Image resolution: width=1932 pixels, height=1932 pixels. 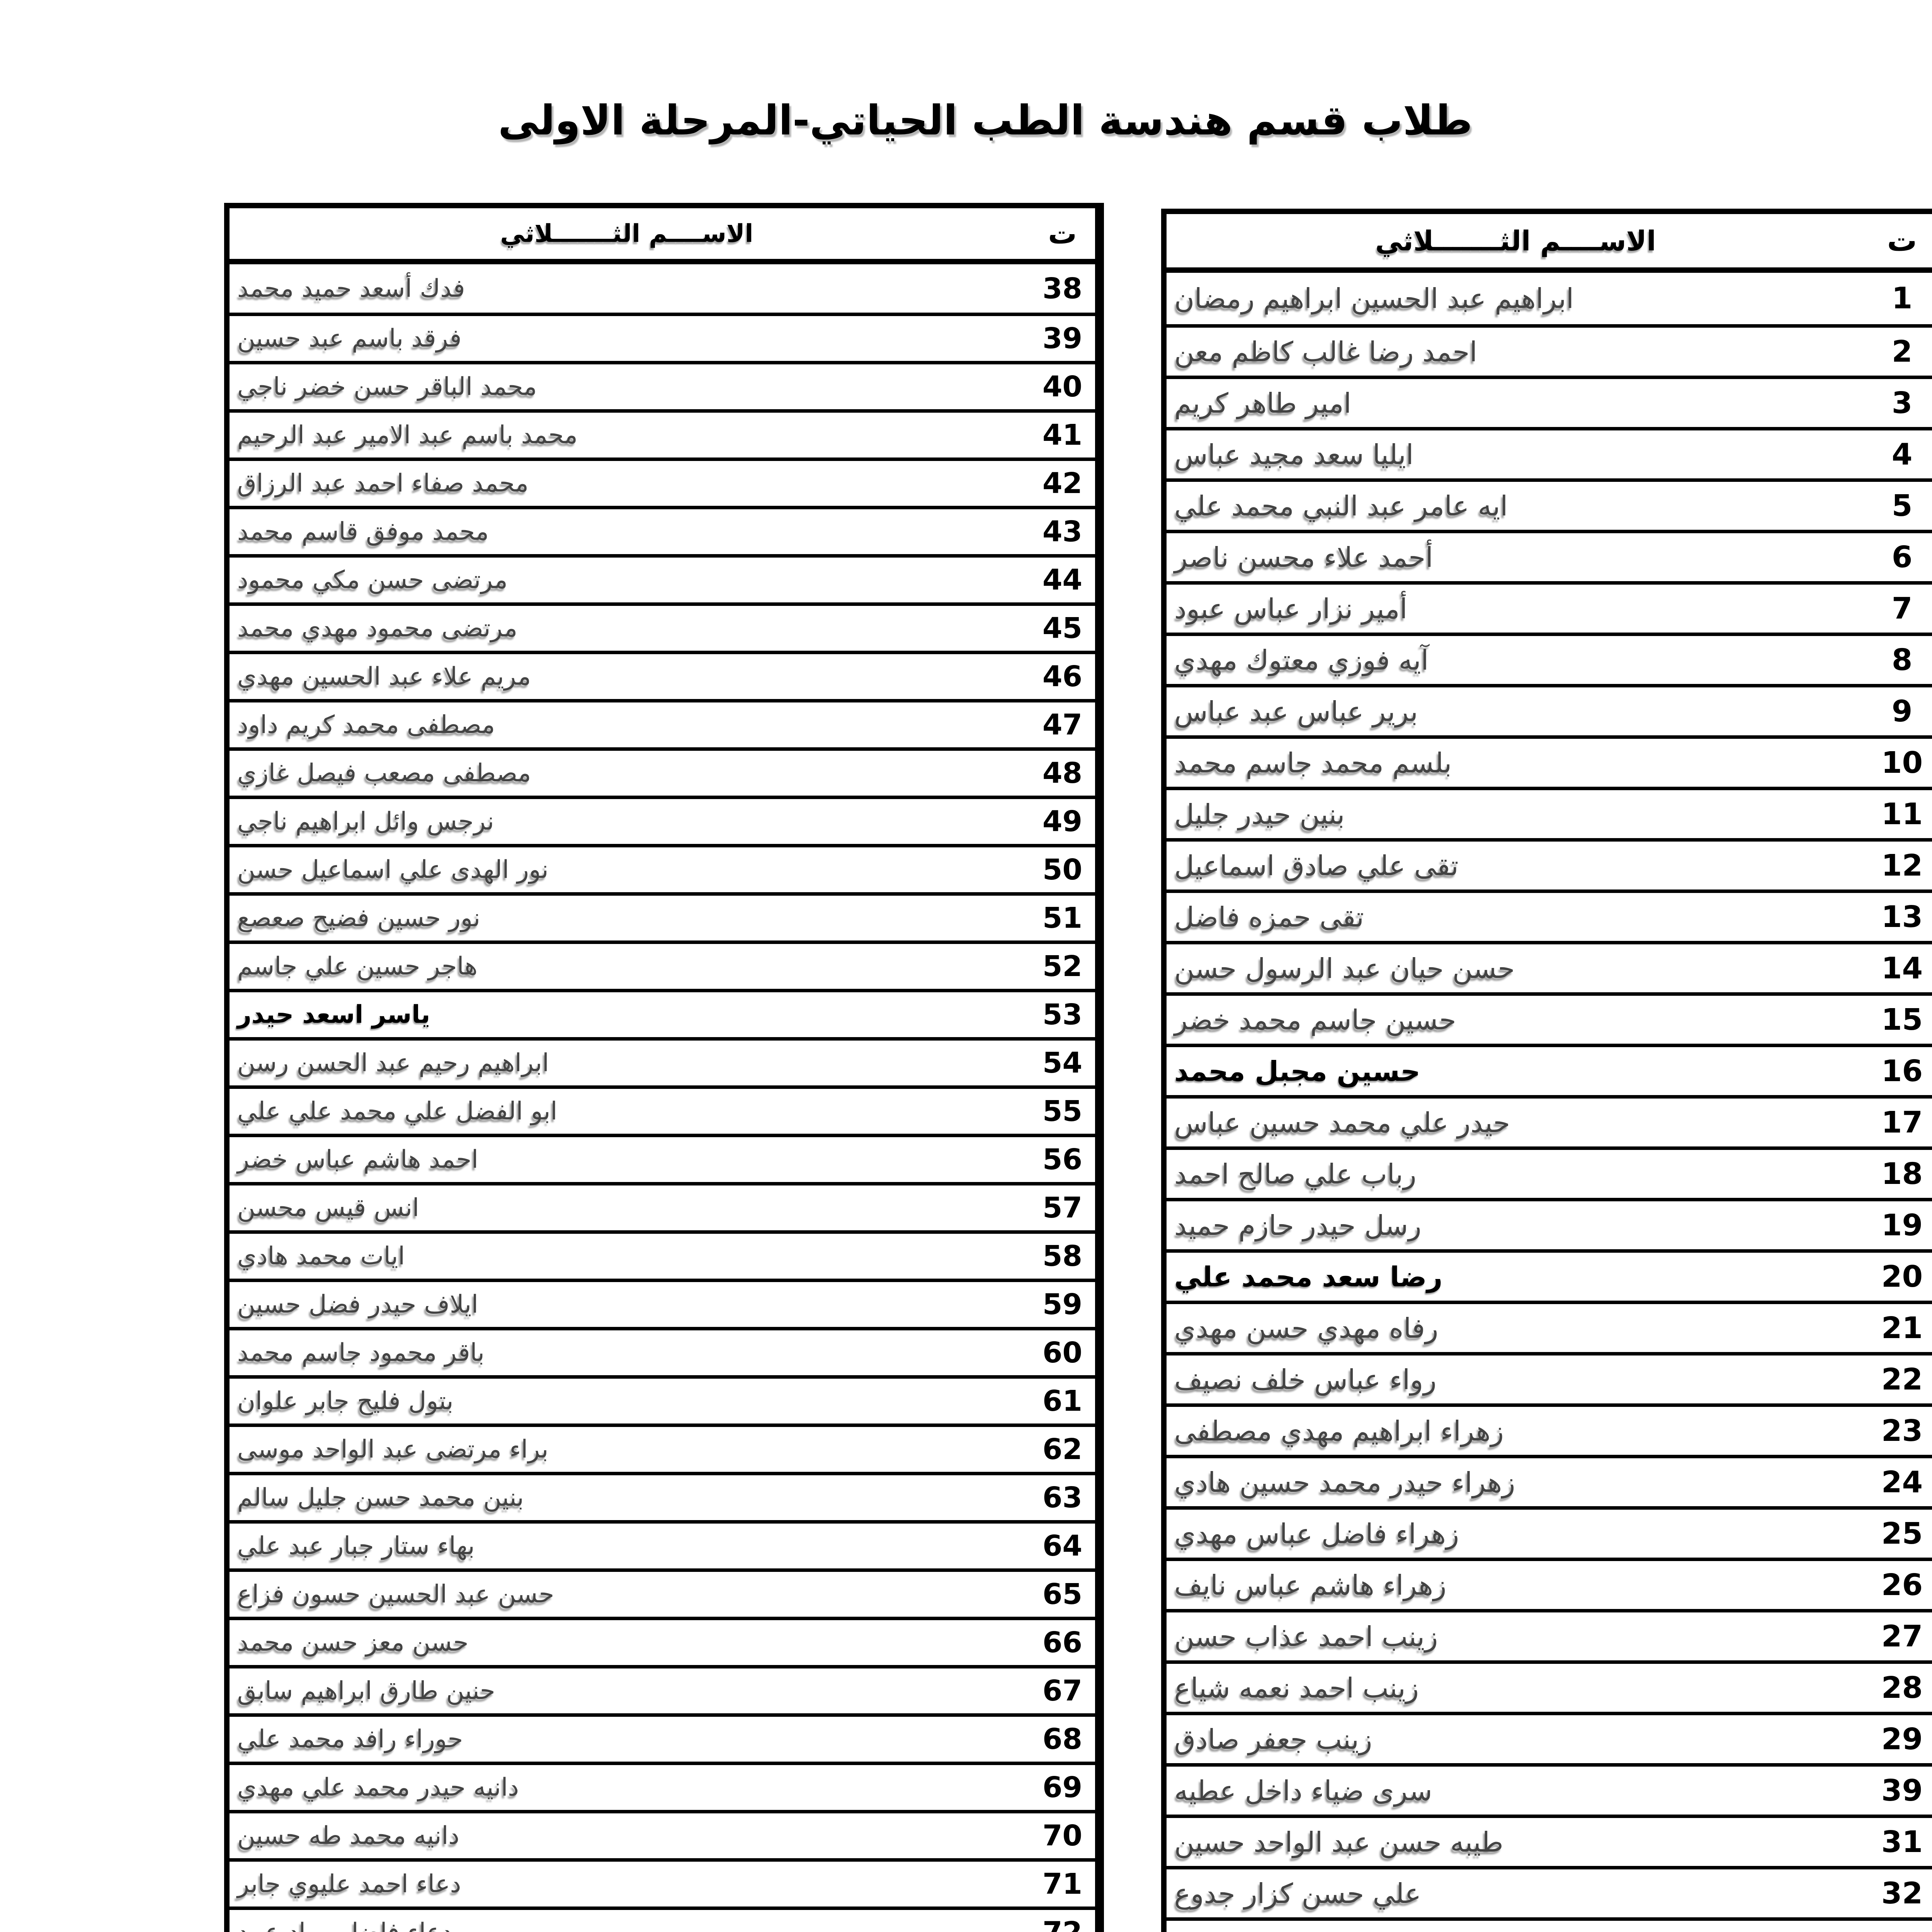 I want to click on student-name: دعاء احمد عليوي جابر, so click(x=349, y=1884).